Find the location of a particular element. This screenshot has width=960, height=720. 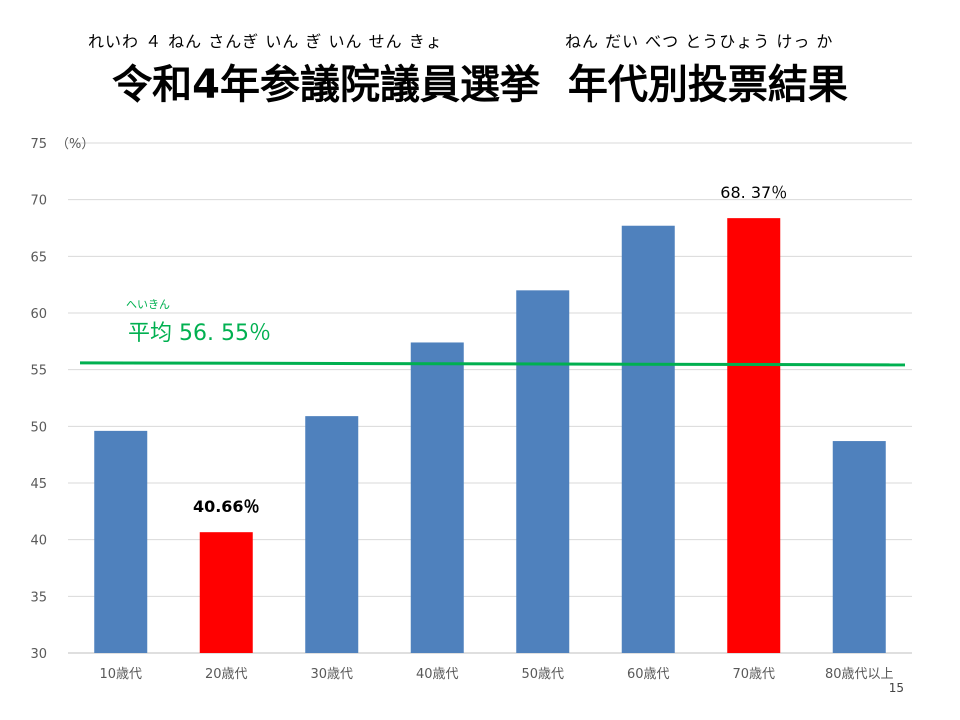

page-number: 15 is located at coordinates (896, 688).